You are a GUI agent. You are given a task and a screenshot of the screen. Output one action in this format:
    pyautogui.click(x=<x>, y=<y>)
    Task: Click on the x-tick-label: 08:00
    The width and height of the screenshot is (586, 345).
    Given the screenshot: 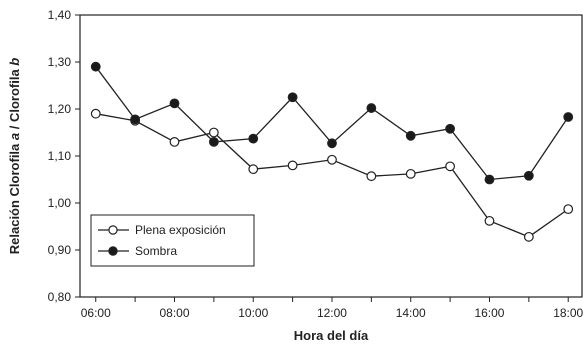 What is the action you would take?
    pyautogui.click(x=174, y=313)
    